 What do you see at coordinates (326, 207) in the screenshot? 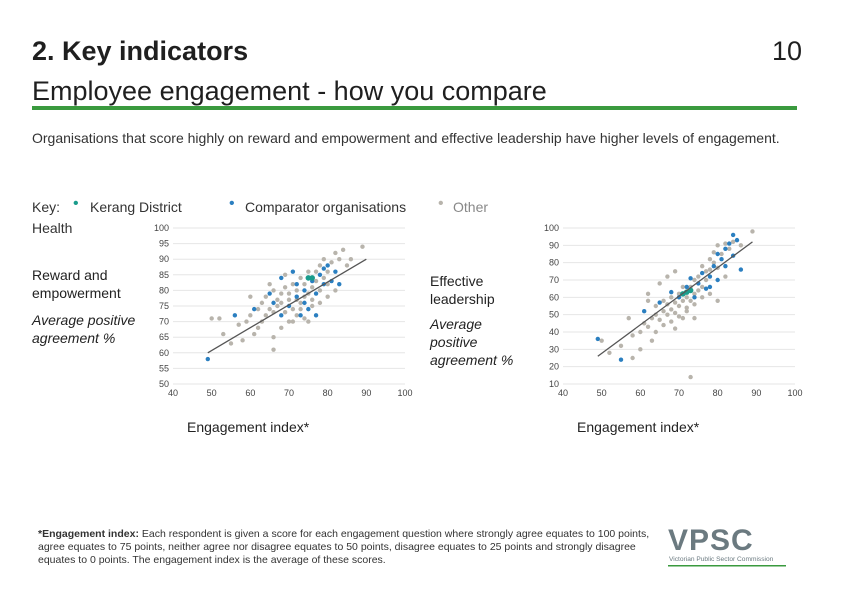
I see `key-item-comparator: Comparator organisations` at bounding box center [326, 207].